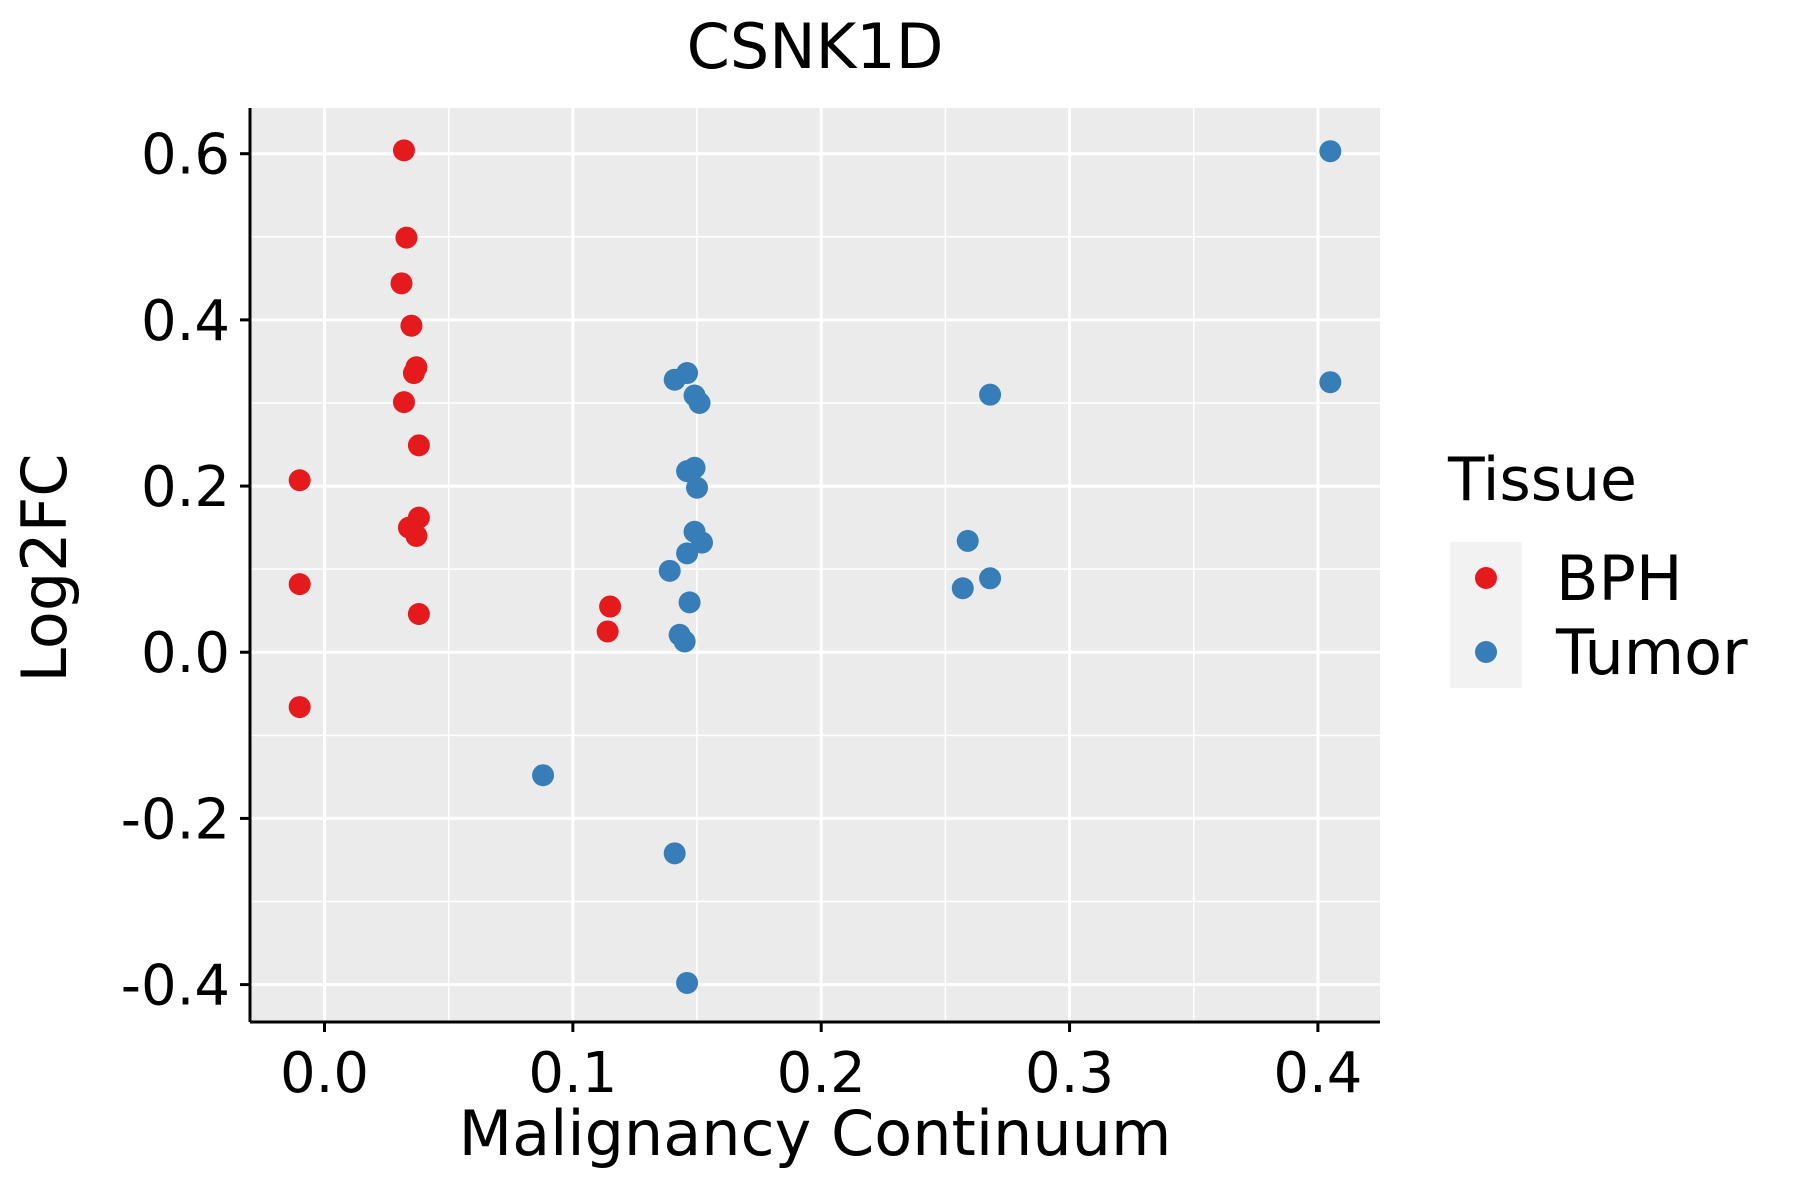 This screenshot has width=1800, height=1200. What do you see at coordinates (1069, 1073) in the screenshot?
I see `x-tick-label: 0.3` at bounding box center [1069, 1073].